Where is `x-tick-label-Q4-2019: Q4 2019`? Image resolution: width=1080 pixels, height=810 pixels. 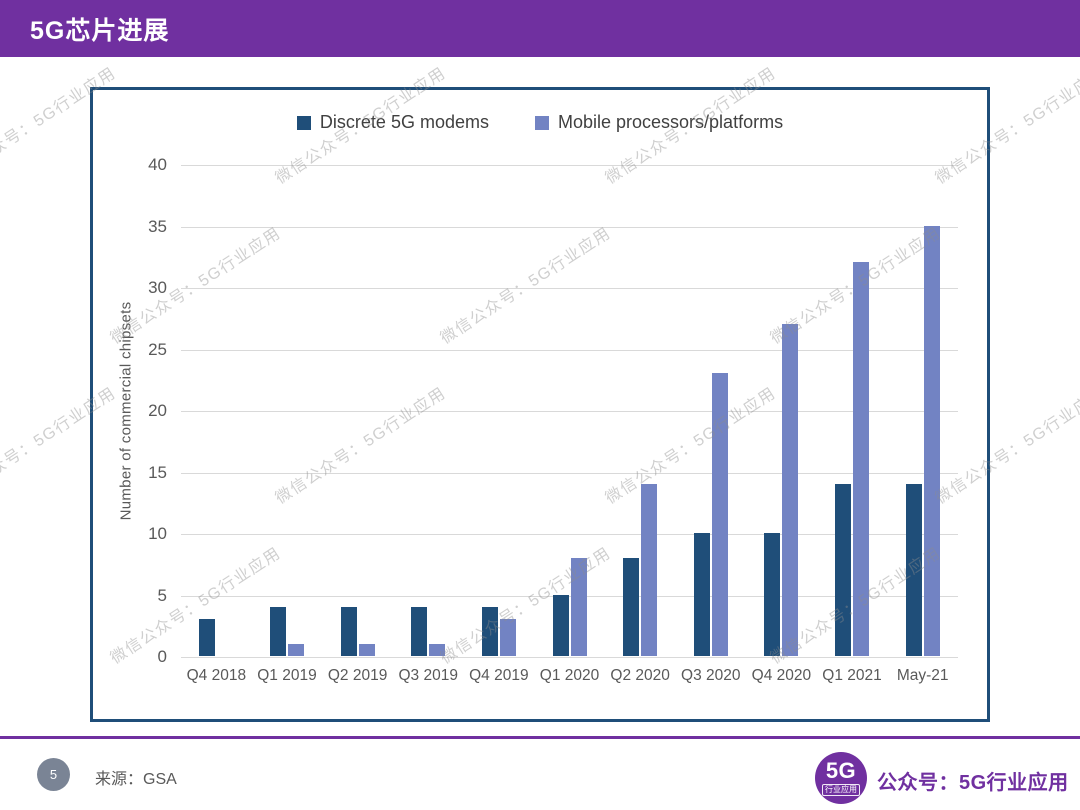
x-tick-label-Q4-2019: Q4 2019 is located at coordinates (499, 675).